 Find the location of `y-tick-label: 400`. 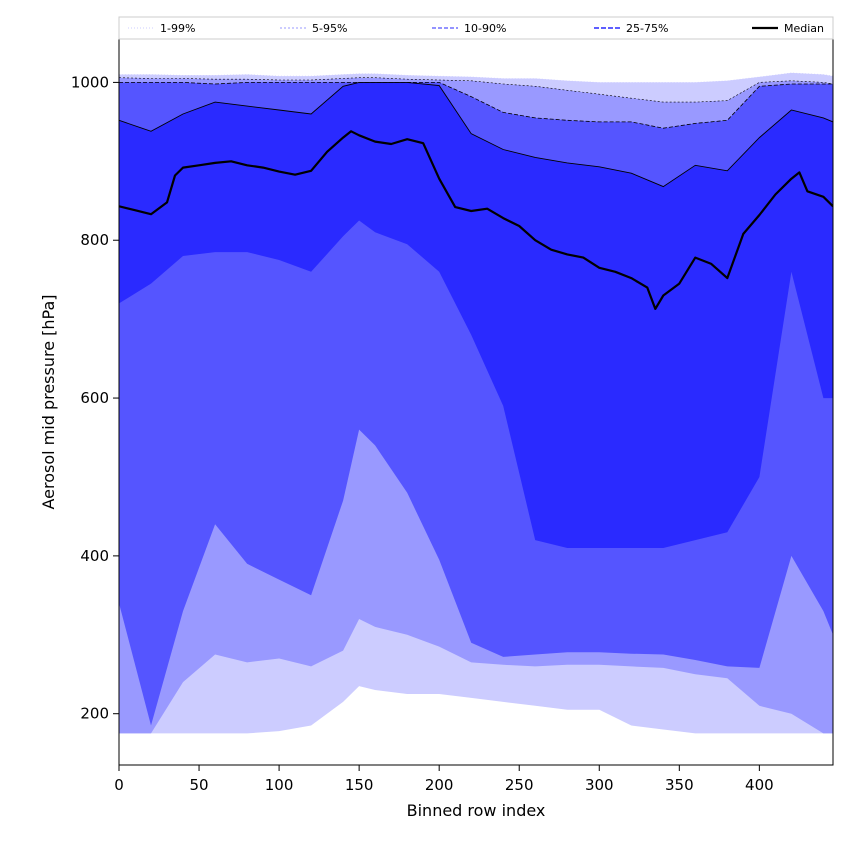

y-tick-label: 400 is located at coordinates (94, 556).